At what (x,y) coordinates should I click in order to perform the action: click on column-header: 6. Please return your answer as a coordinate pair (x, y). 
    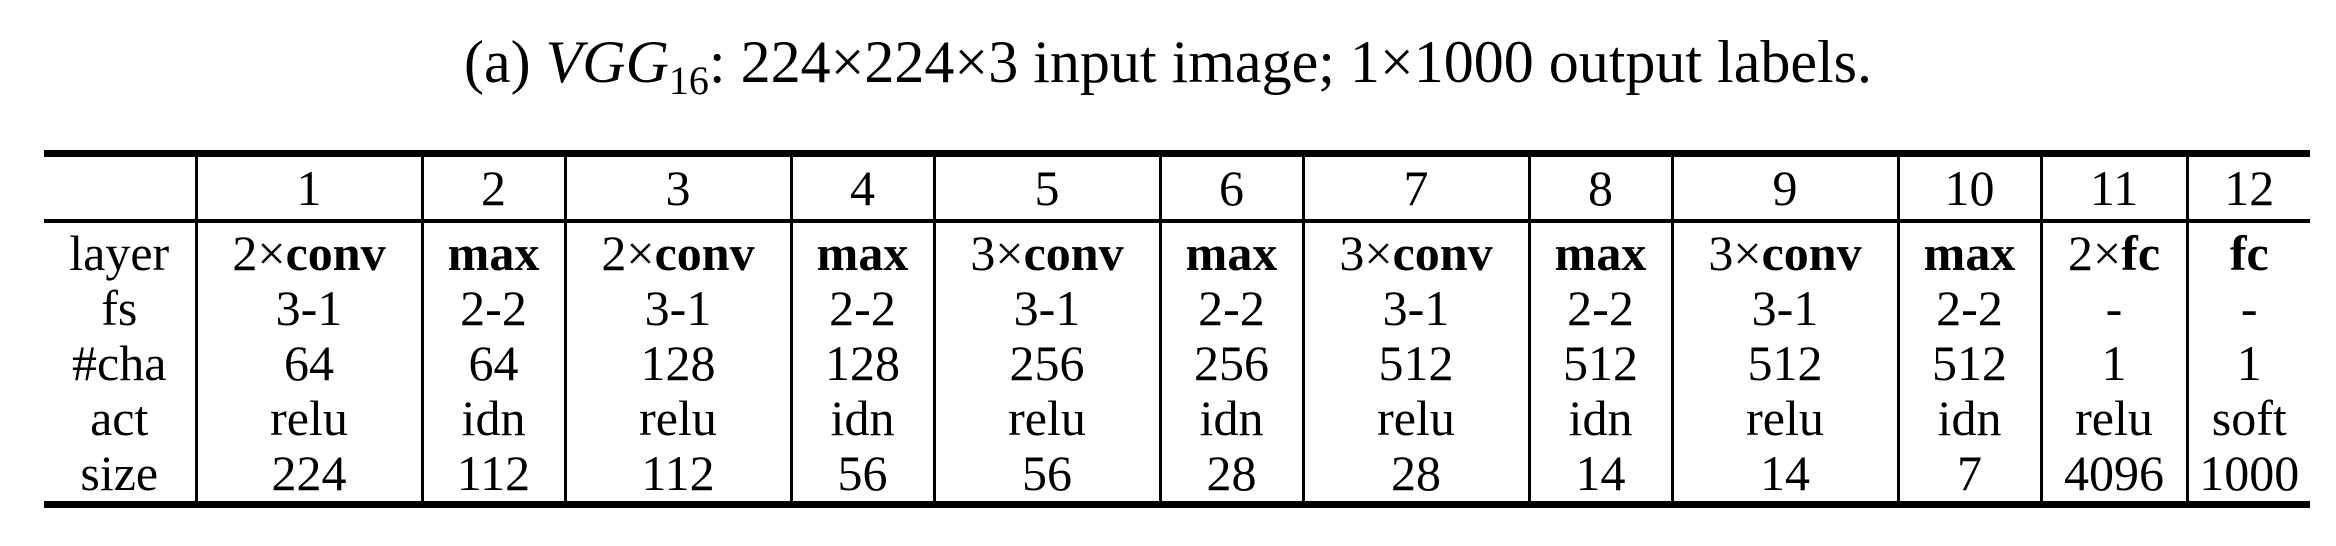
    Looking at the image, I should click on (1230, 188).